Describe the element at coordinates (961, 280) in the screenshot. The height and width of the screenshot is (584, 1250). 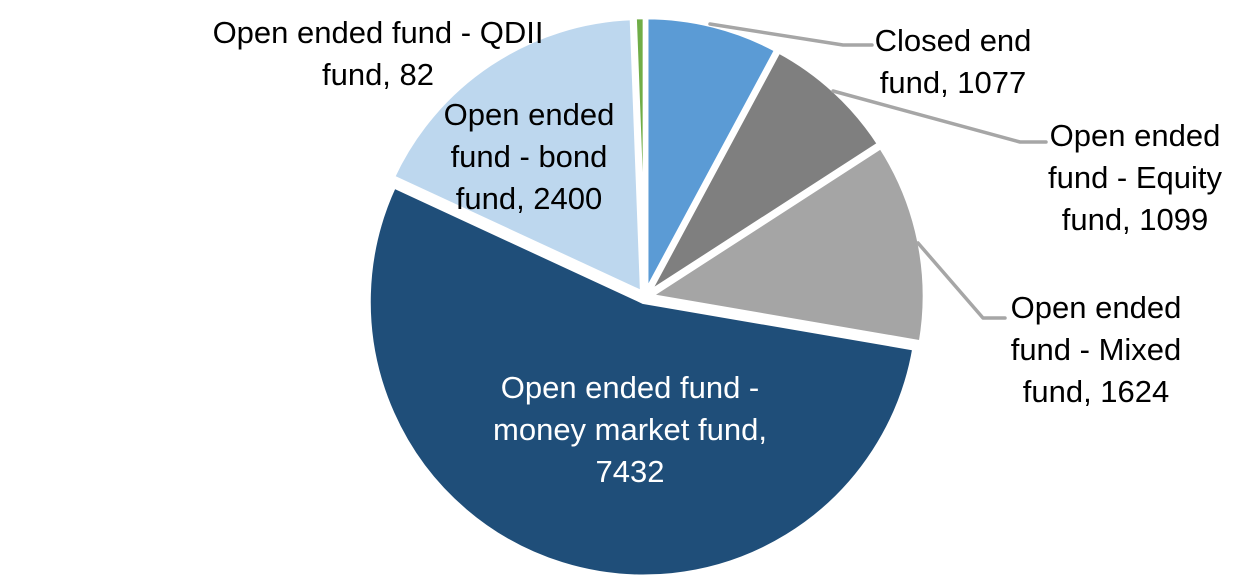
I see `leader-line-mixed-fund` at that location.